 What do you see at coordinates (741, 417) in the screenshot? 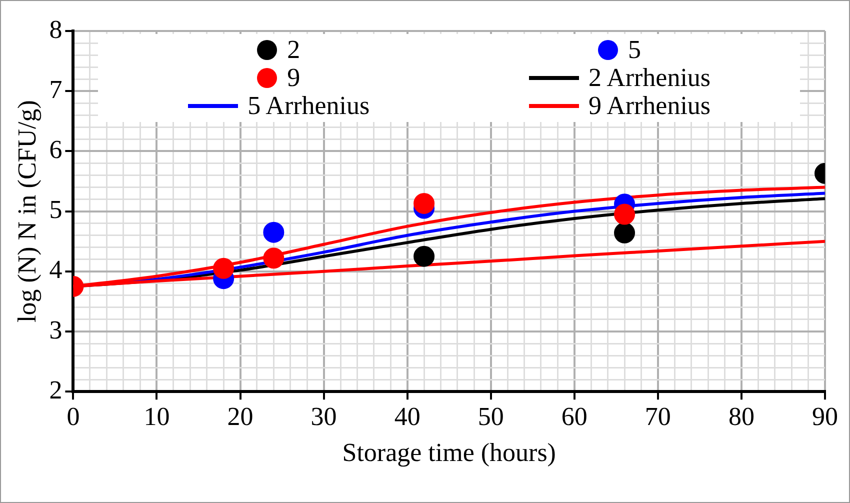
I see `x-tick-label: 80` at bounding box center [741, 417].